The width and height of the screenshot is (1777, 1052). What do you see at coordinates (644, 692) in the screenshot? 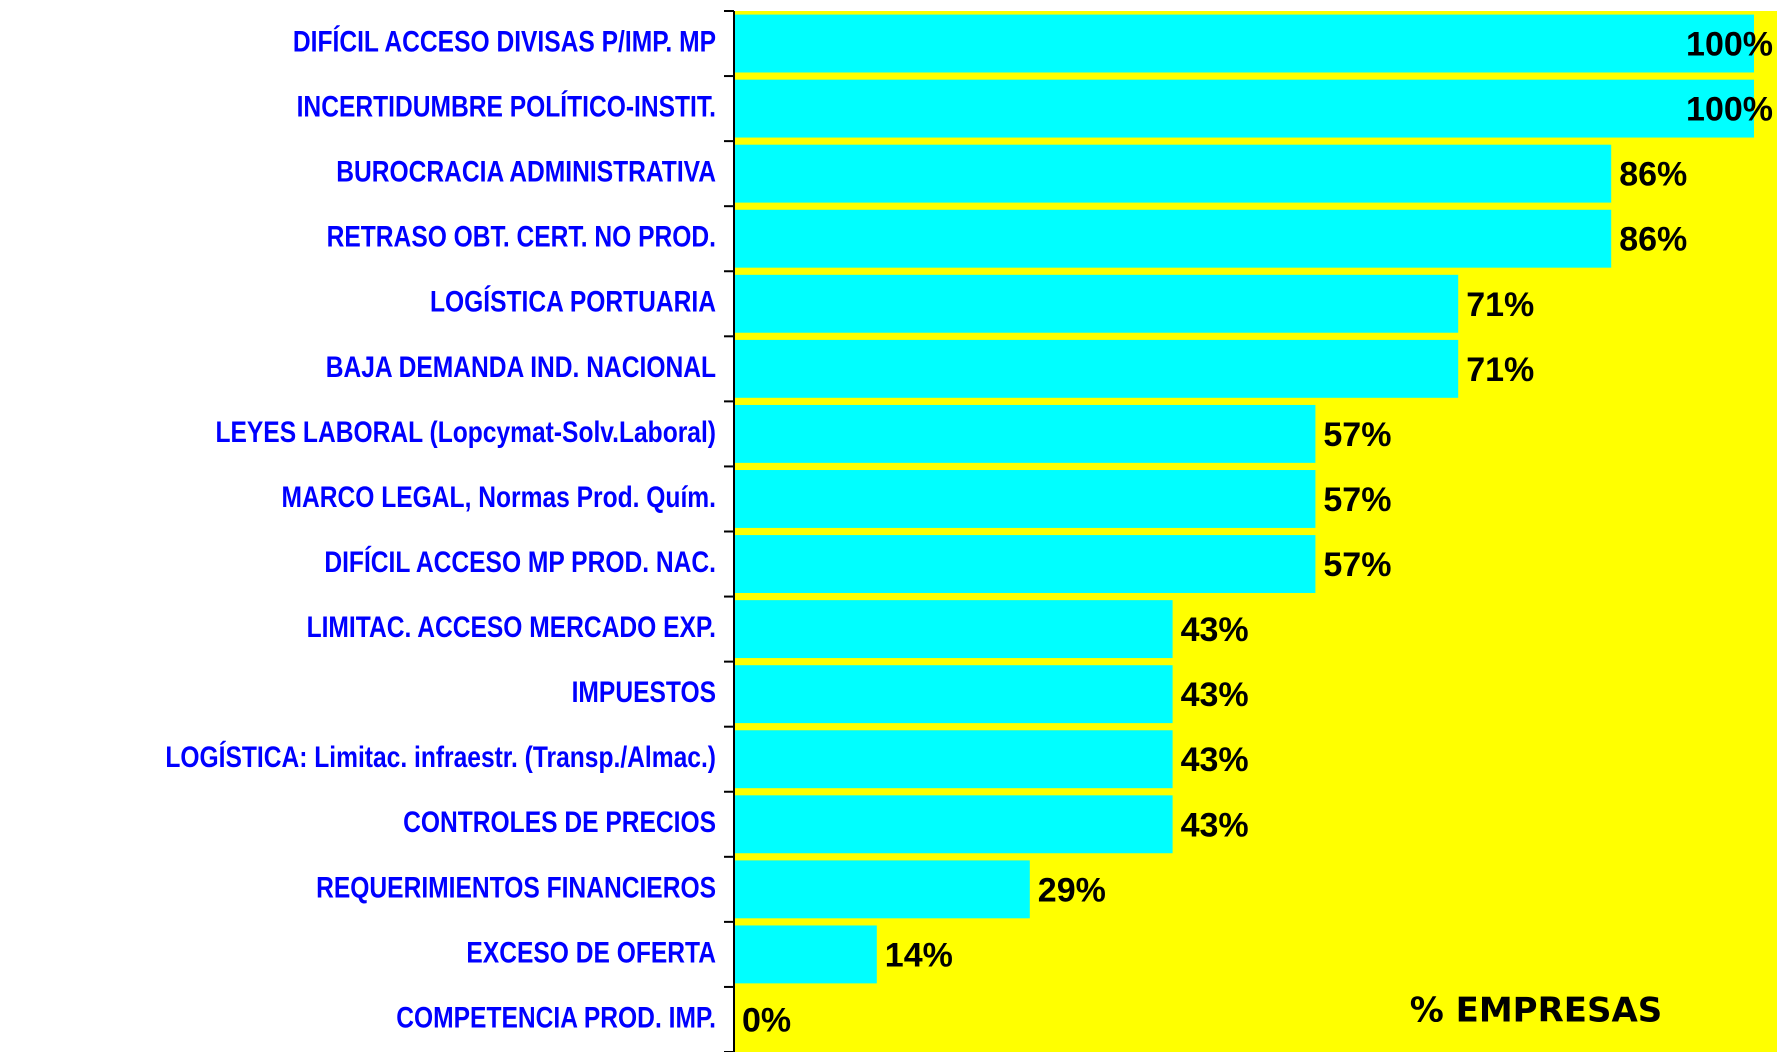
I see `category-label: IMPUESTOS` at bounding box center [644, 692].